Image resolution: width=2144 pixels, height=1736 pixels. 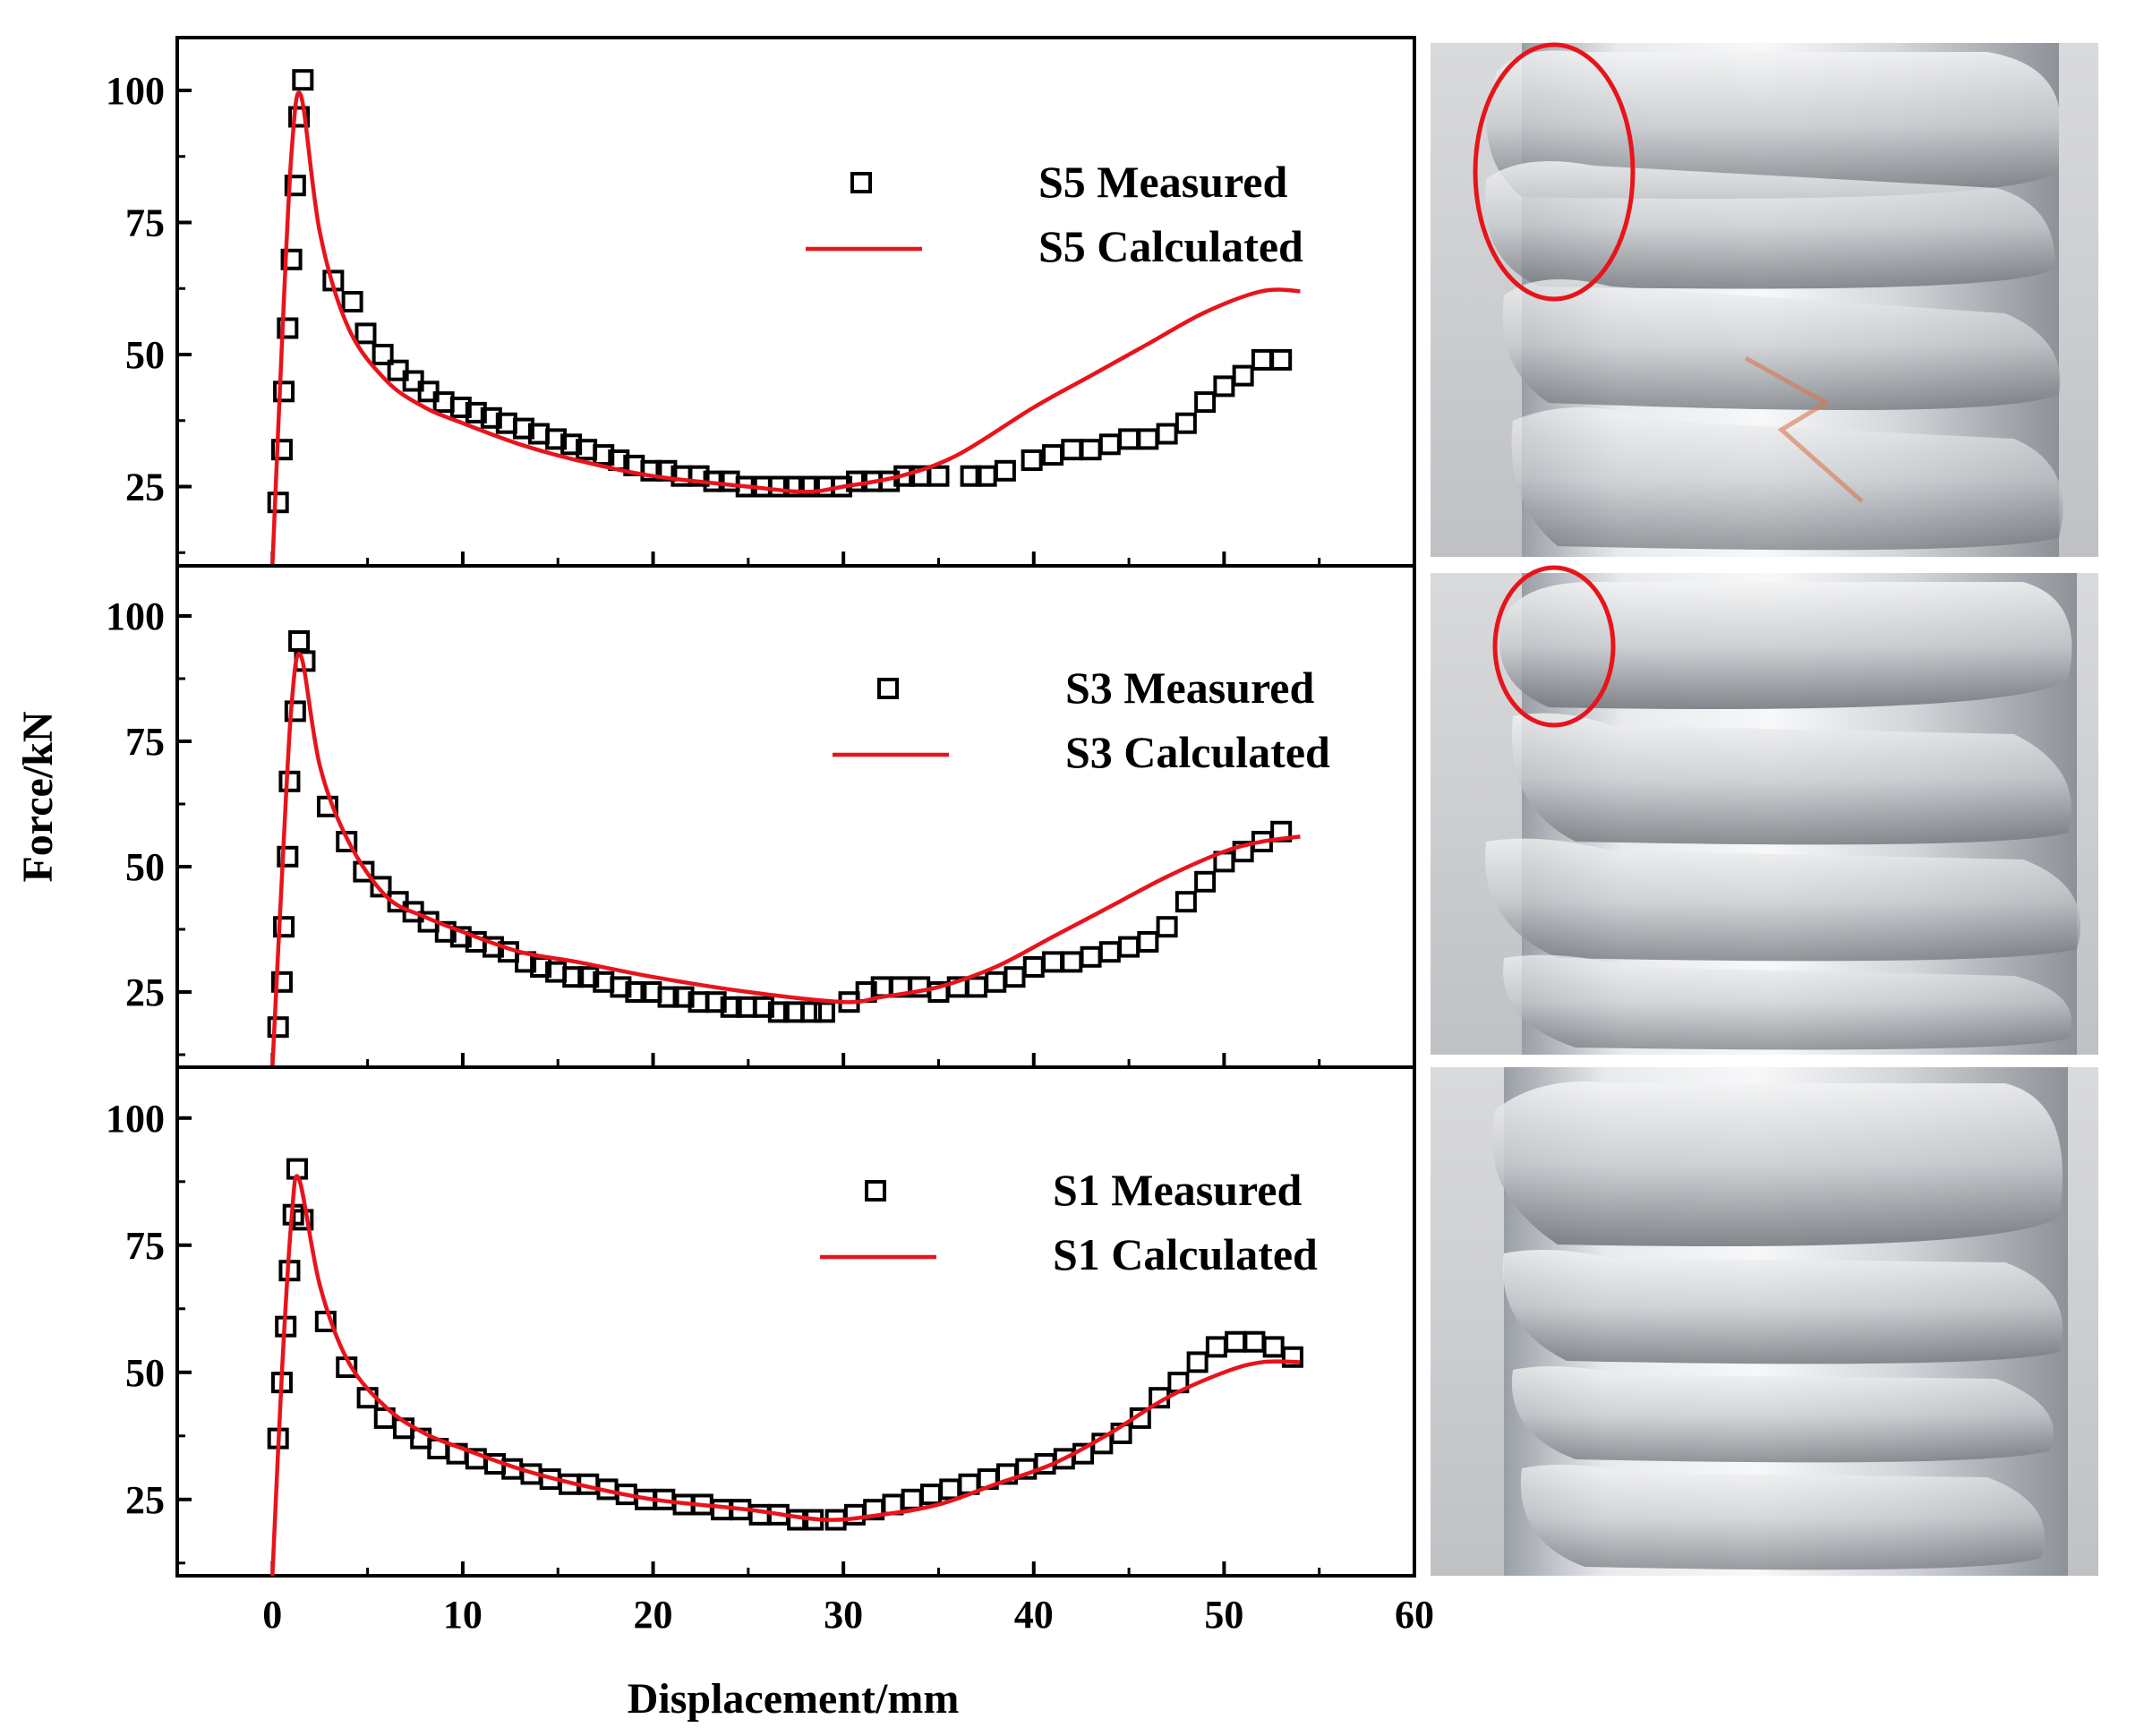 I want to click on y-axis-title: Force/kN, so click(x=38, y=796).